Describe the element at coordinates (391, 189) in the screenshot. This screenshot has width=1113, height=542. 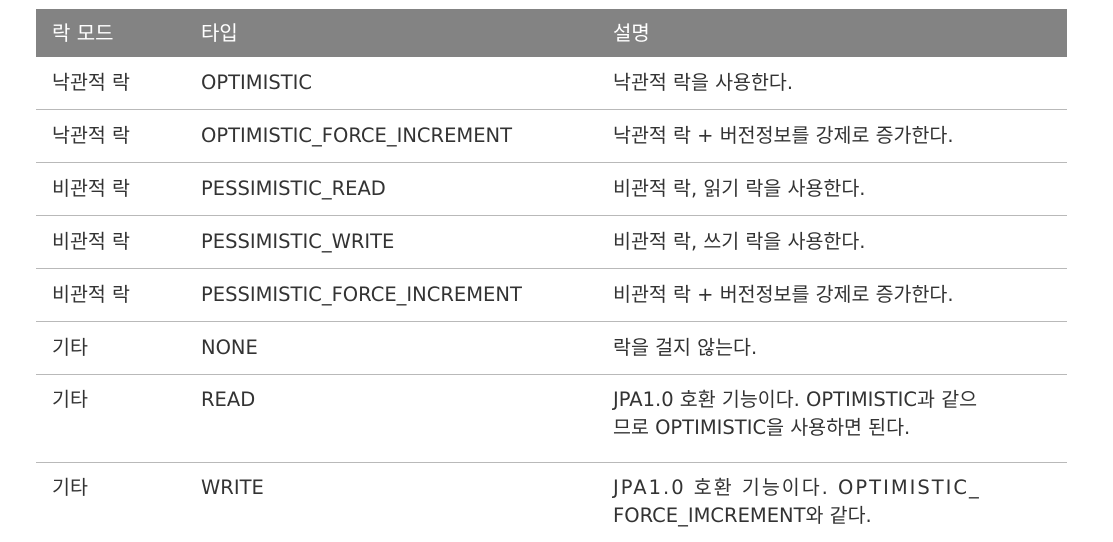
I see `cell-type: PESSIMISTIC_READ` at that location.